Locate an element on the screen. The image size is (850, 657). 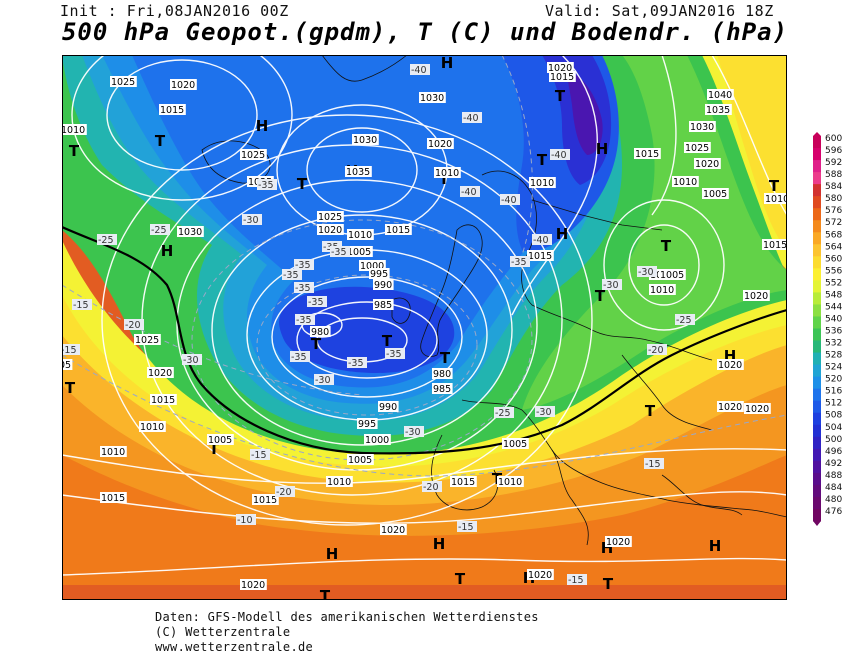
svg-text: 985 is located at coordinates (383, 305).